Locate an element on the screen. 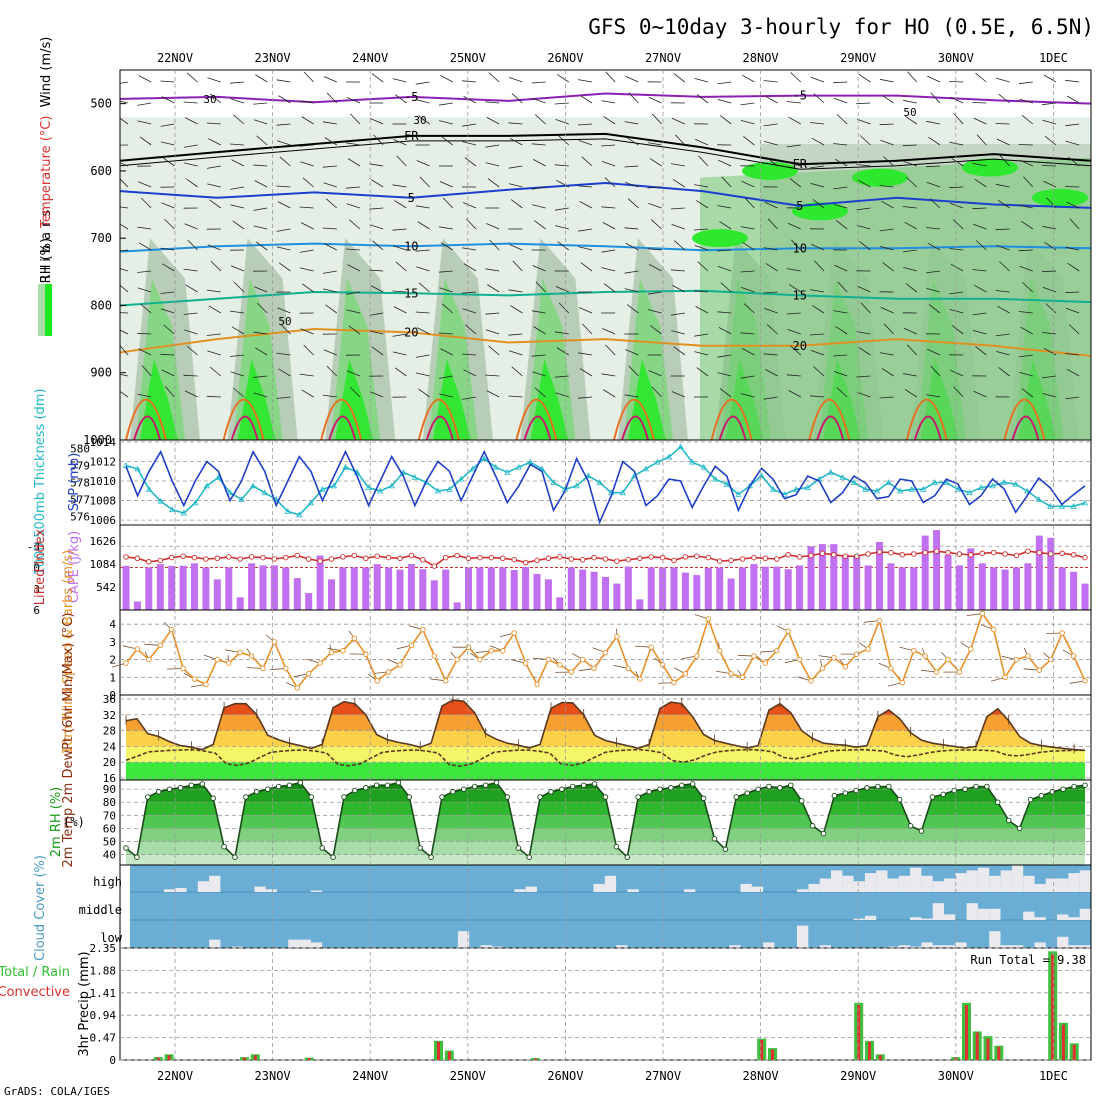 The height and width of the screenshot is (1100, 1100). thickness-tick: 580 is located at coordinates (80, 449).